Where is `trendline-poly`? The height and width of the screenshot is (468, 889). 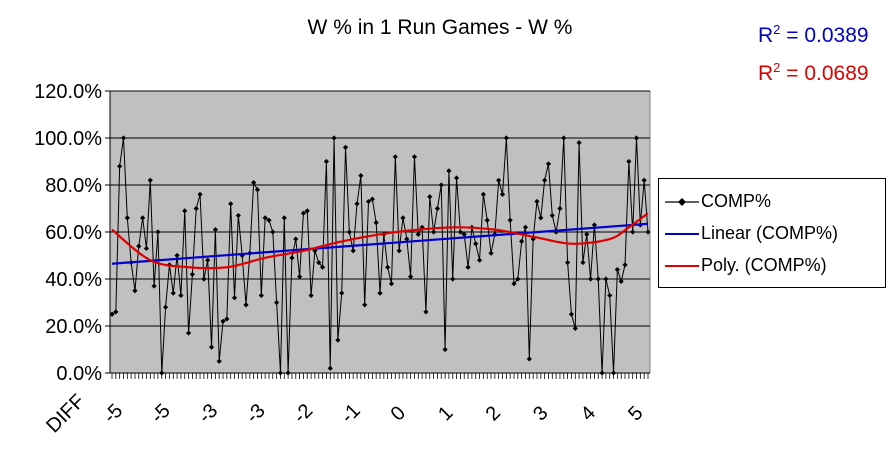 trendline-poly is located at coordinates (380, 241).